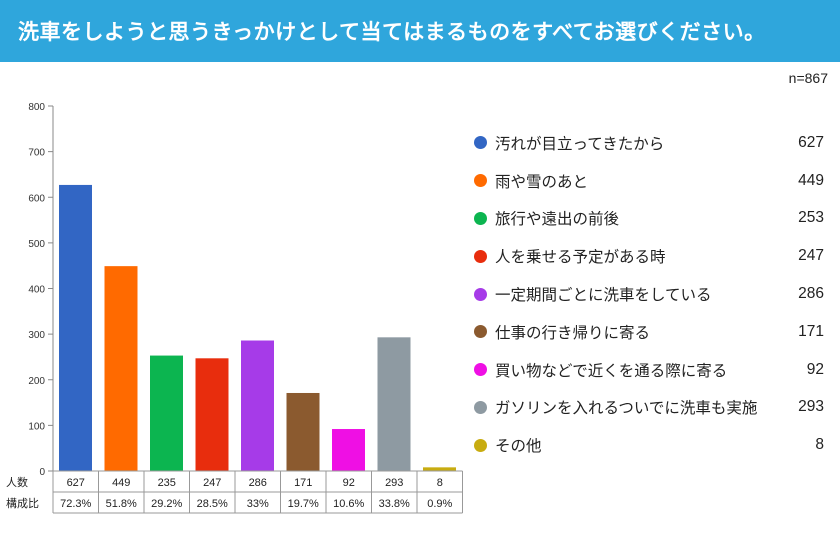  What do you see at coordinates (392, 32) in the screenshot?
I see `chart-title: 洗車をしようと思うきっかけとして当てはまるものをすべてお選びください。` at bounding box center [392, 32].